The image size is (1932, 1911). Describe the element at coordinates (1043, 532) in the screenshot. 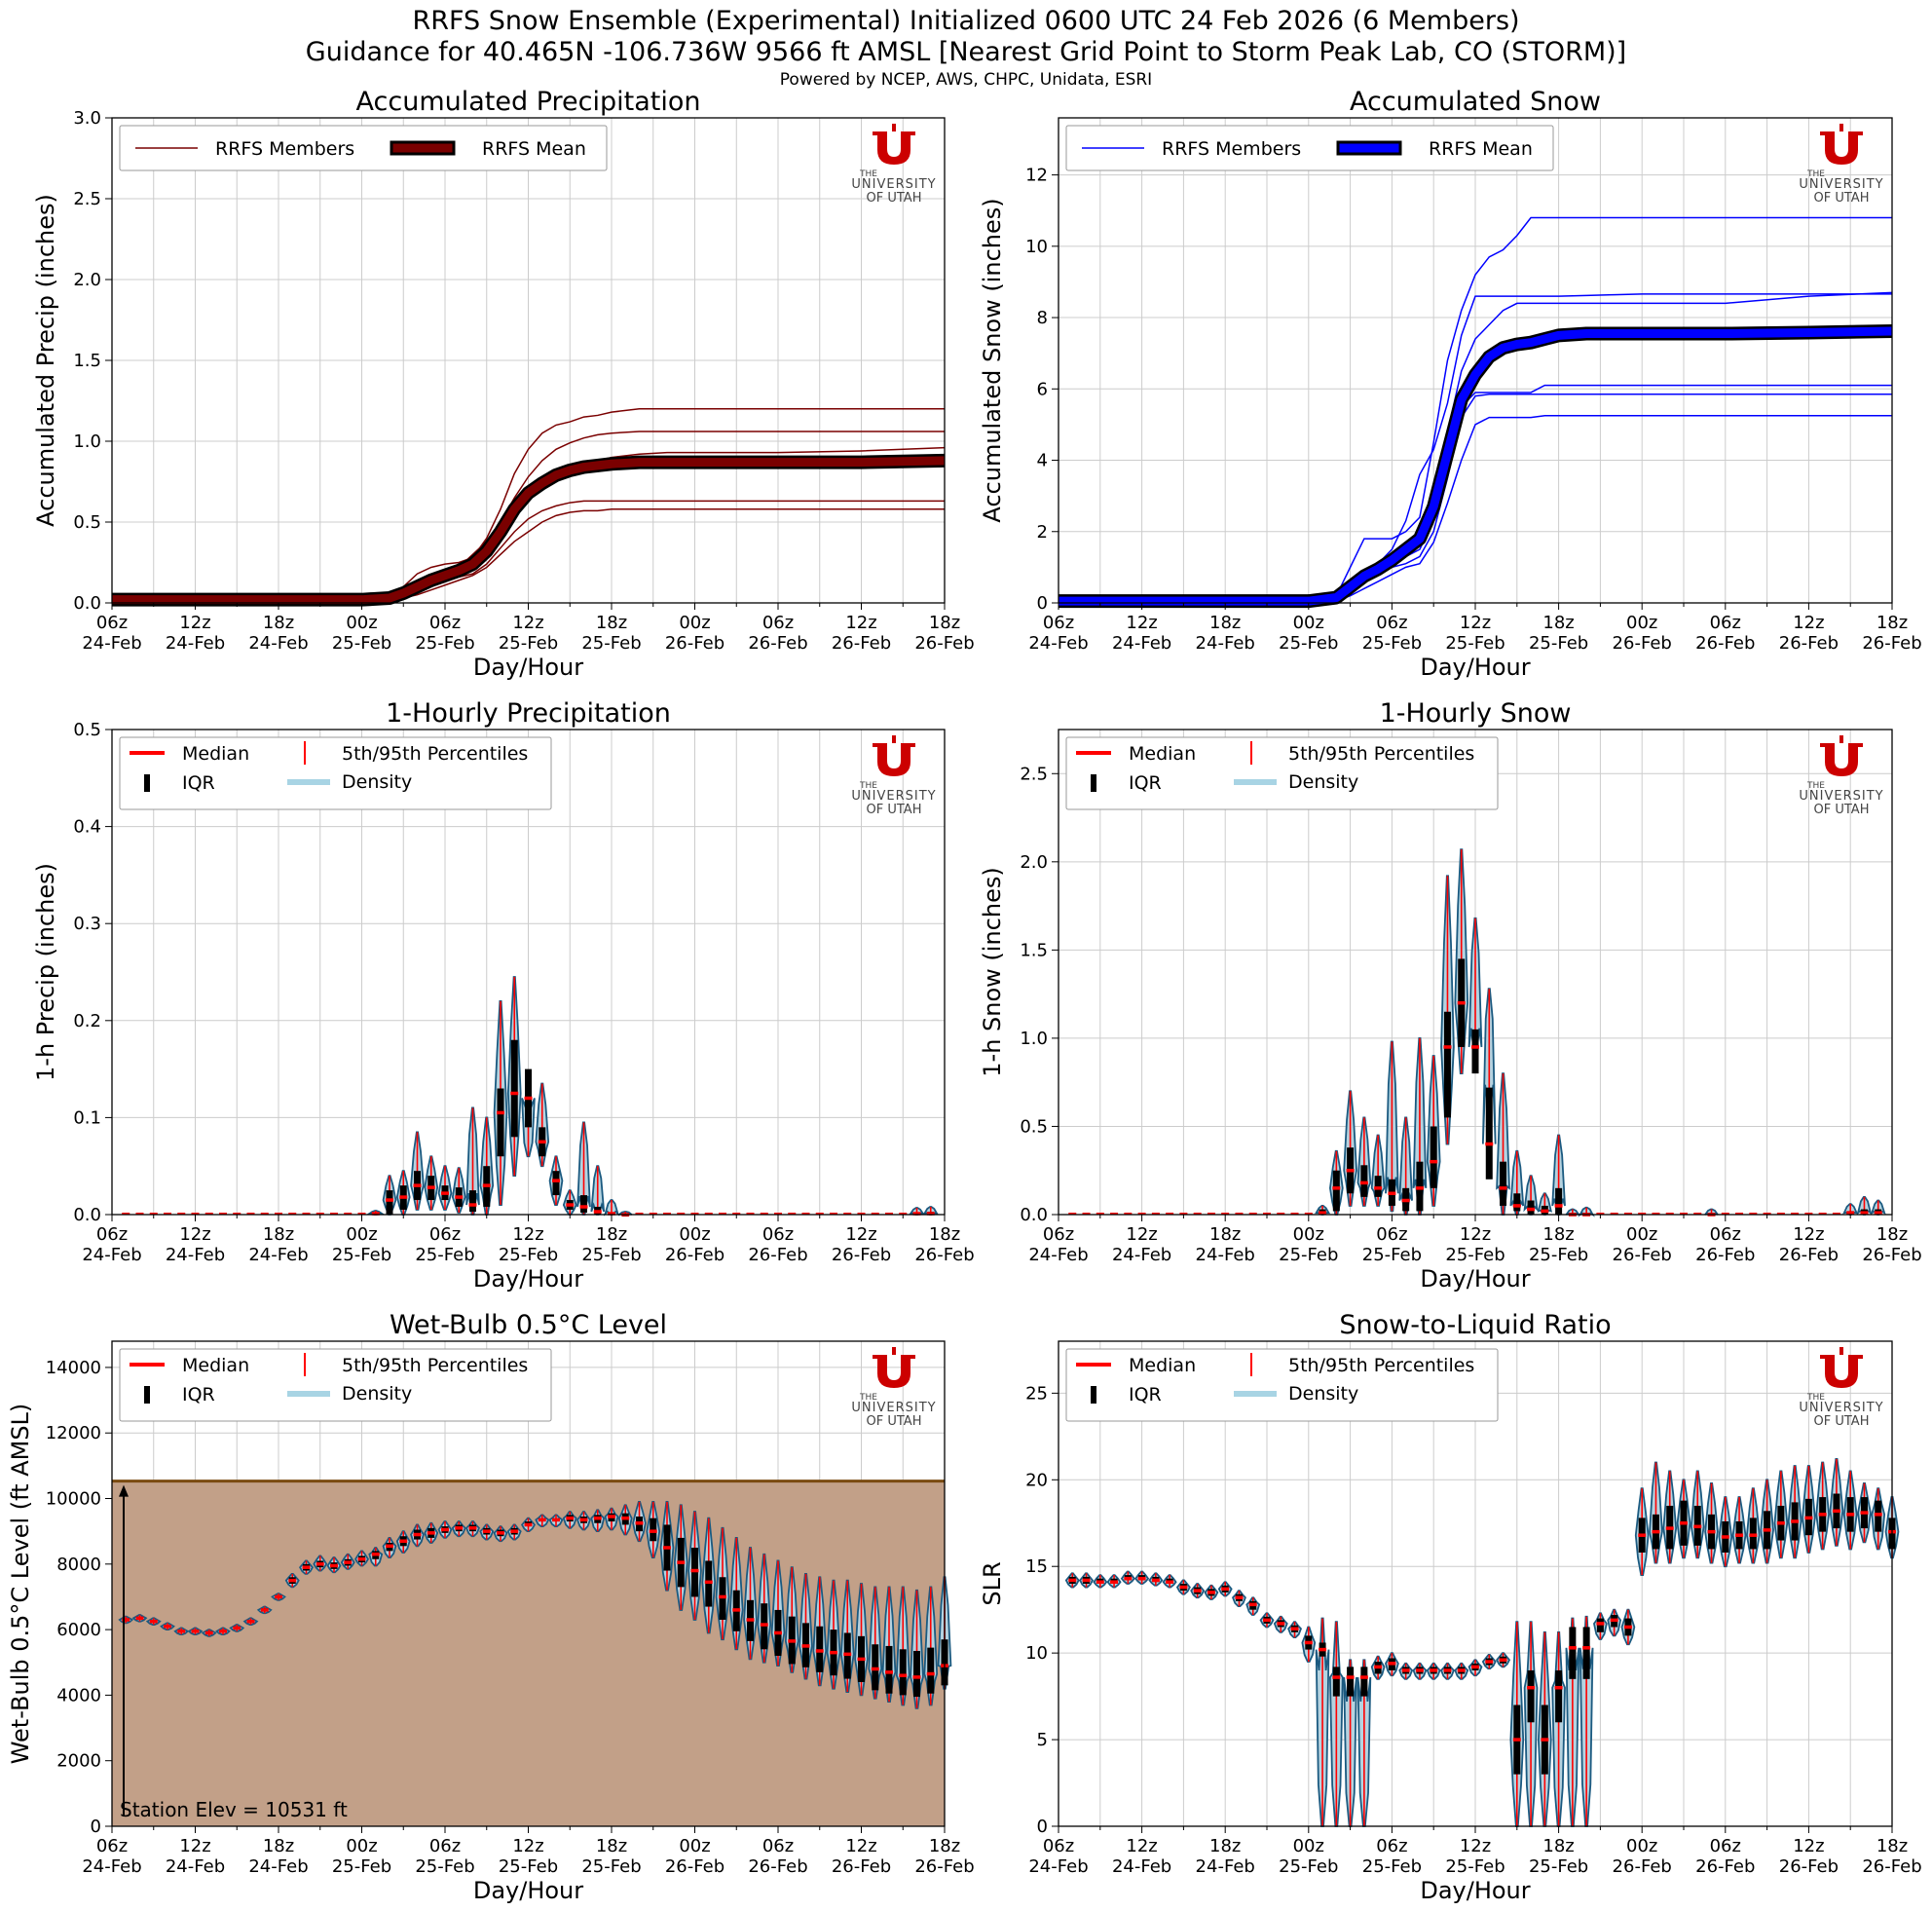

I see `y-tick-label: 2` at that location.